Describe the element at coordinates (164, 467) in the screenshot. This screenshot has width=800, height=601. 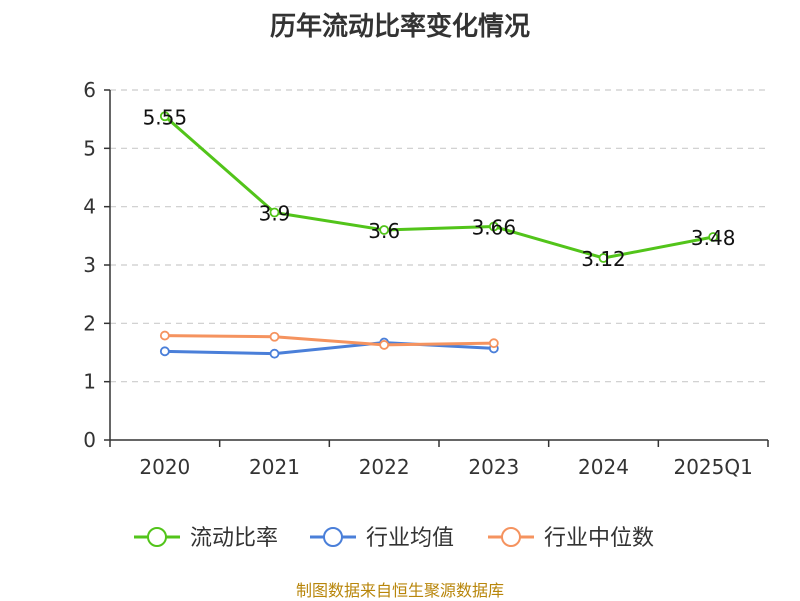
I see `x-tick-label: 2020` at that location.